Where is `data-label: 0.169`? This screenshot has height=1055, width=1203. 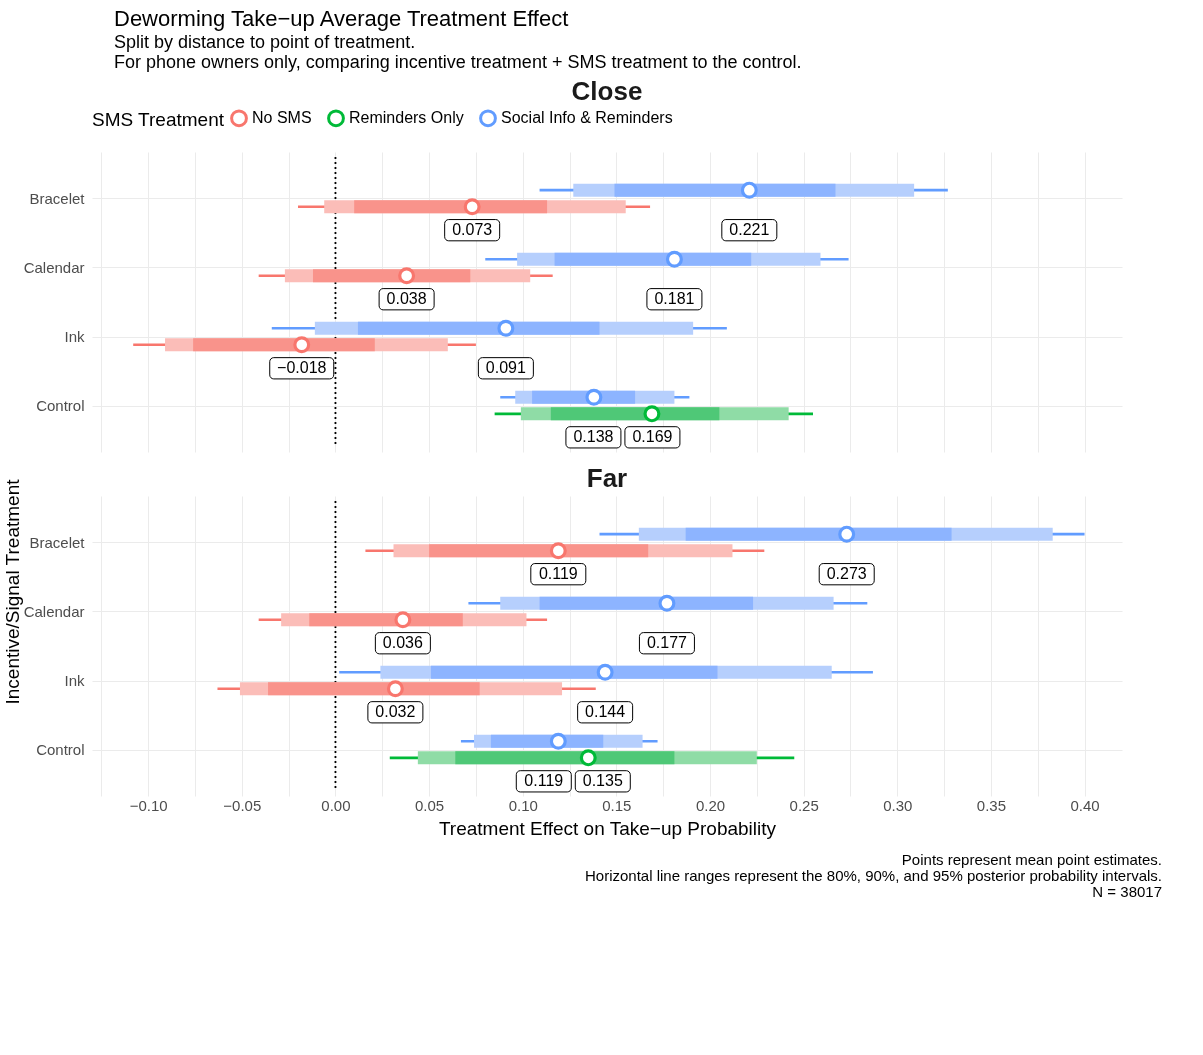 data-label: 0.169 is located at coordinates (652, 437).